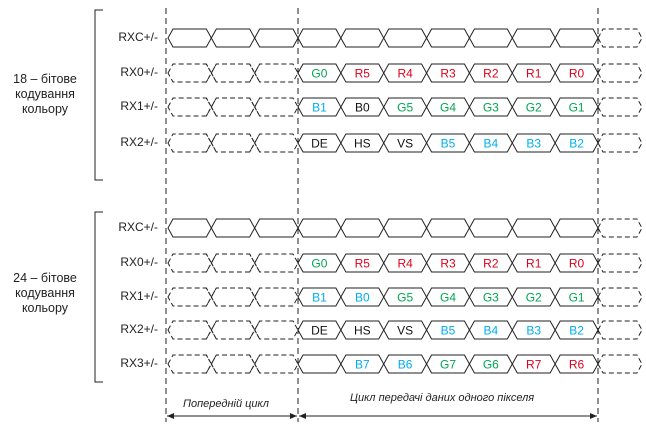  I want to click on bit-label: B6, so click(405, 365).